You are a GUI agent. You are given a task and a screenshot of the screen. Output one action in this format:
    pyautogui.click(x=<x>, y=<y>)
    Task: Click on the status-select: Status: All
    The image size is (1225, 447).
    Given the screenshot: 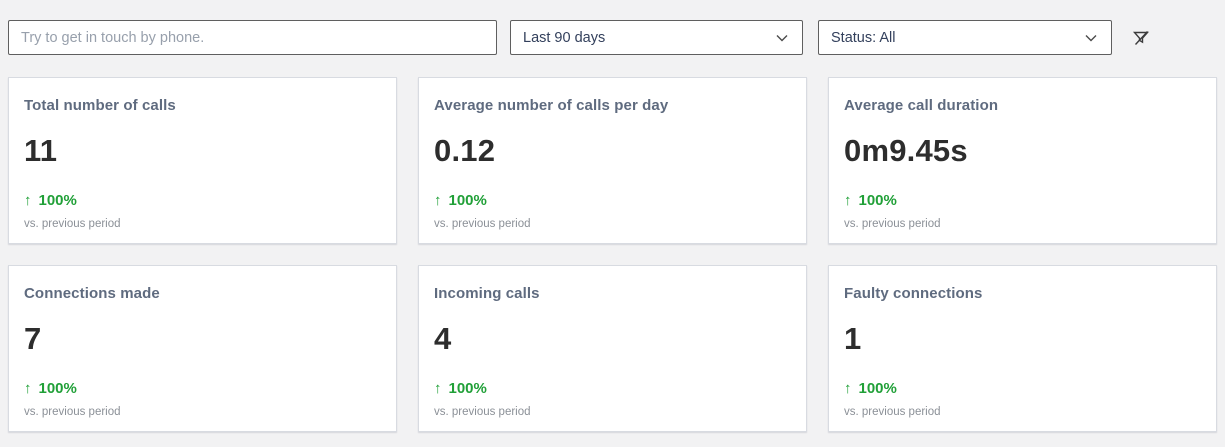 What is the action you would take?
    pyautogui.click(x=965, y=37)
    